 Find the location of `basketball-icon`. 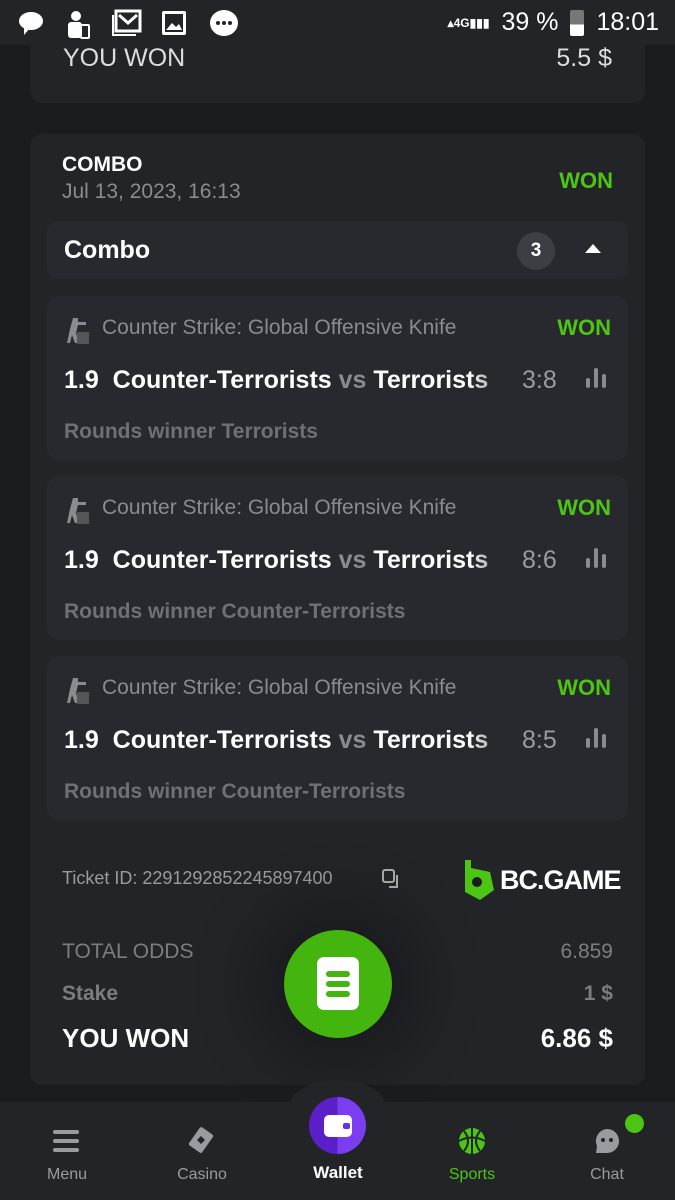

basketball-icon is located at coordinates (472, 1141).